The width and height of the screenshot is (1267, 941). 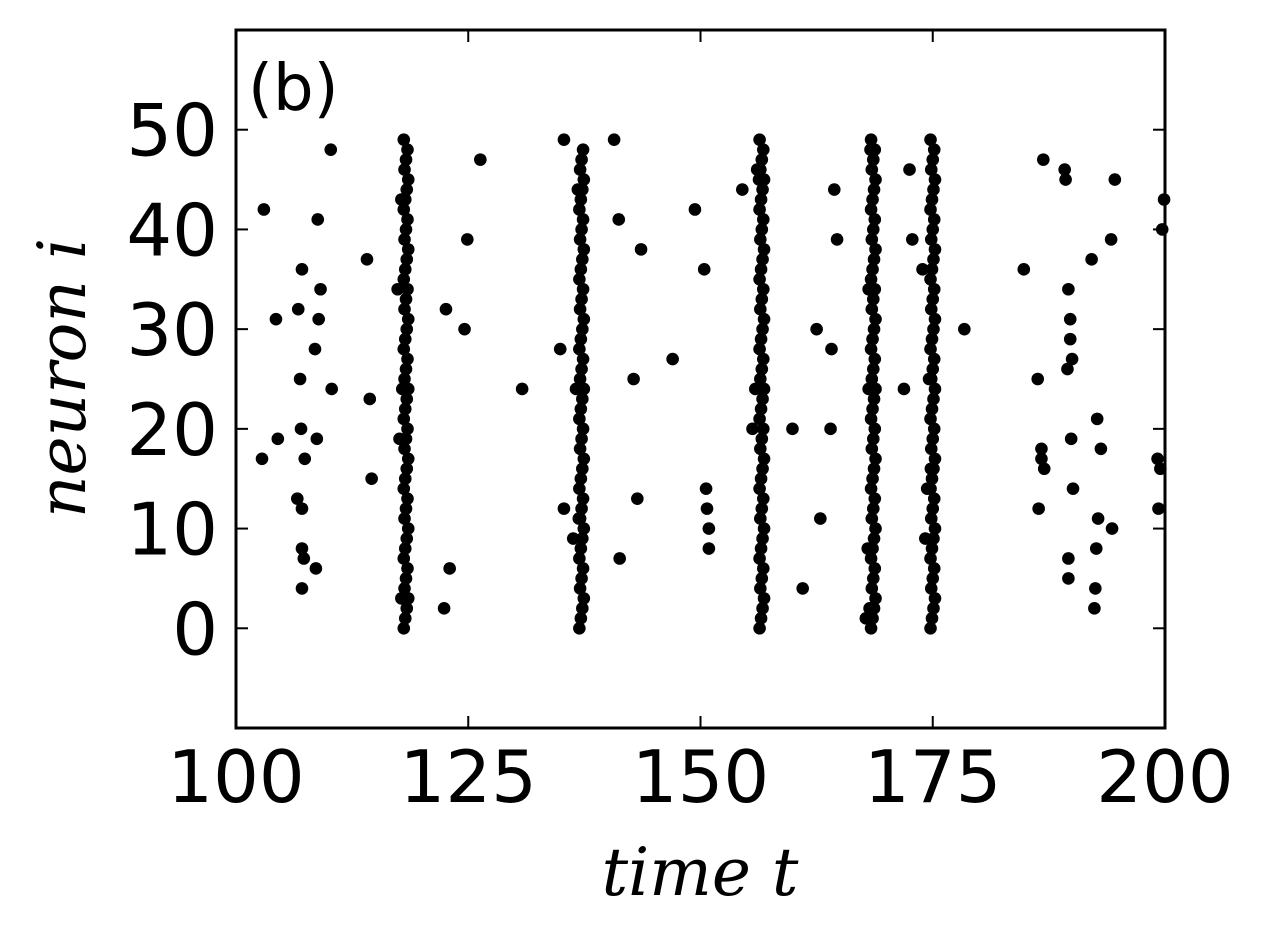 I want to click on panel-label: (b), so click(x=293, y=89).